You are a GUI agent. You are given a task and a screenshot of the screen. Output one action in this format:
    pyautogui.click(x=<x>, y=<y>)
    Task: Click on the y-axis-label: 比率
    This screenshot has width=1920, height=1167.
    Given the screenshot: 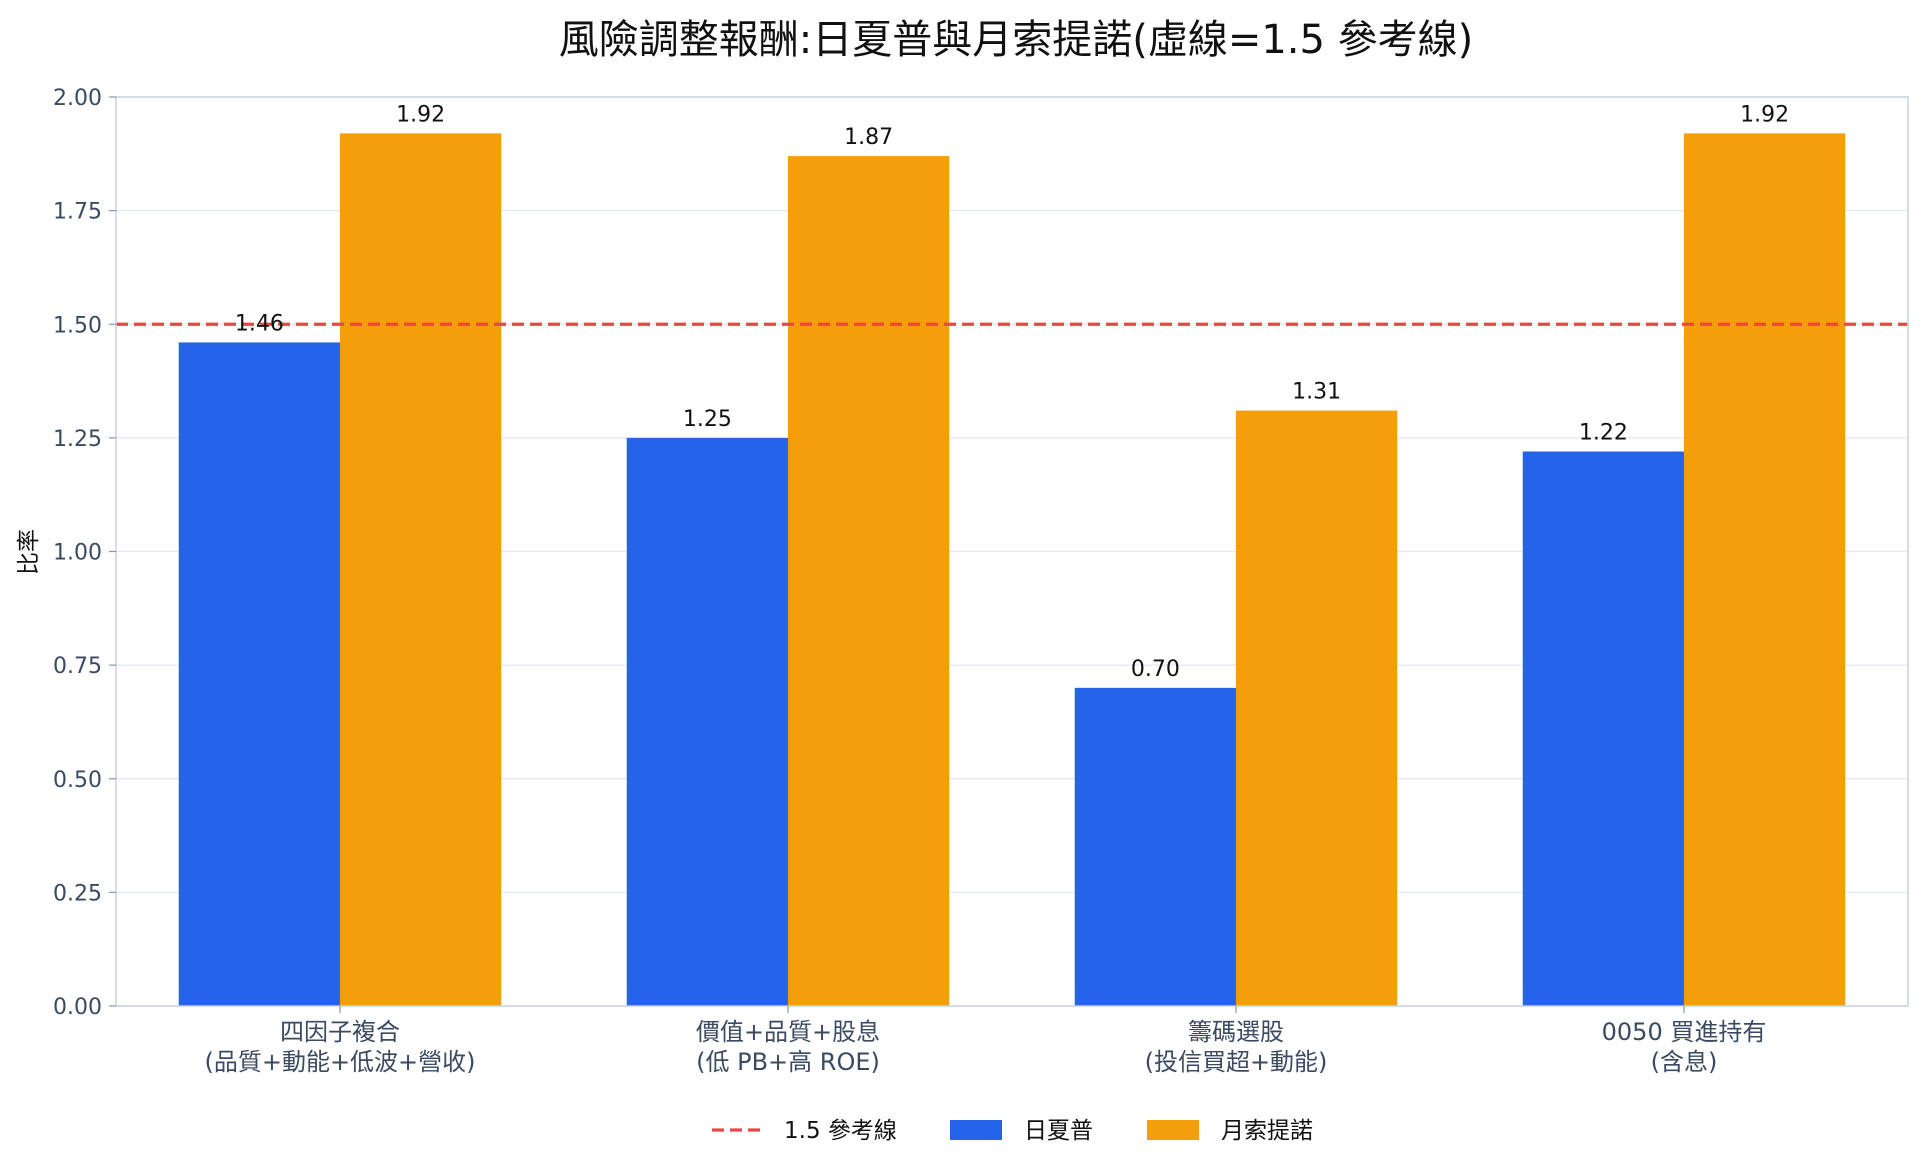 What is the action you would take?
    pyautogui.click(x=29, y=552)
    